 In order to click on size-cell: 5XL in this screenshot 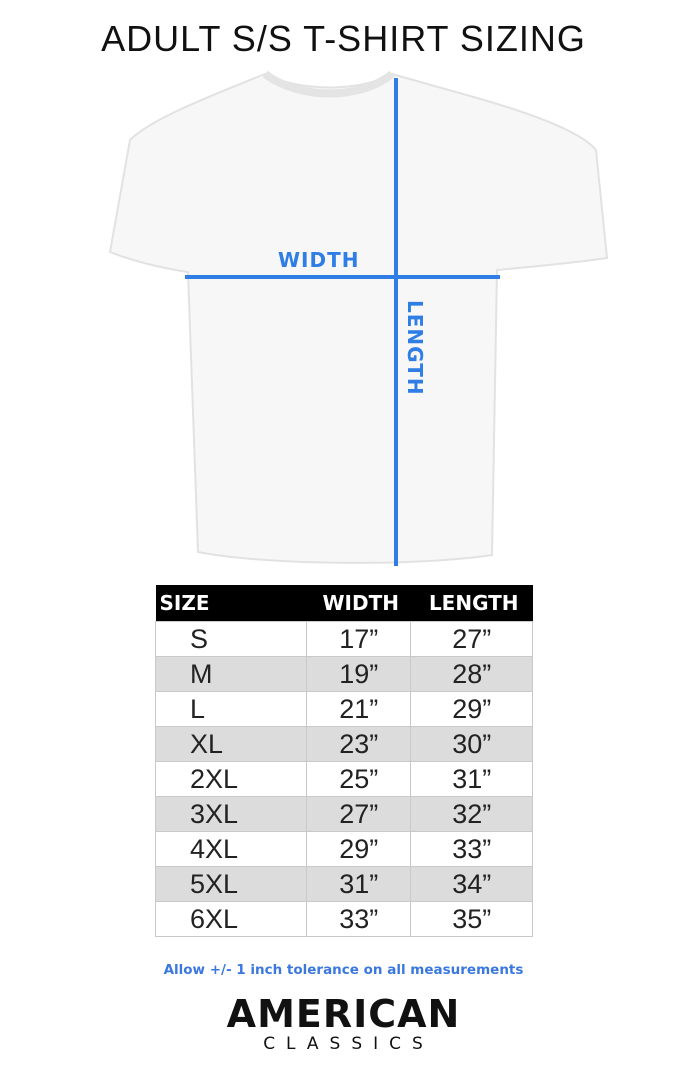, I will do `click(231, 884)`.